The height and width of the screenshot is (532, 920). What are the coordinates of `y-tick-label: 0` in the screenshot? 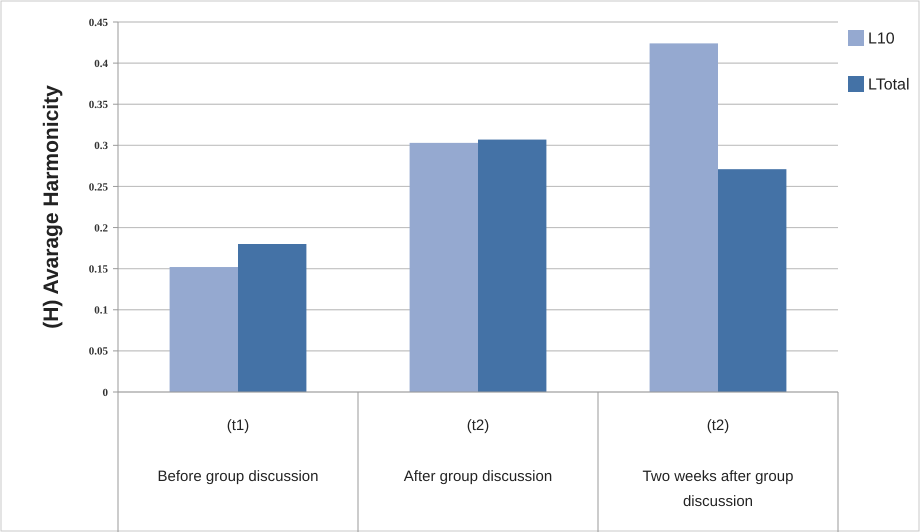 It's located at (105, 392).